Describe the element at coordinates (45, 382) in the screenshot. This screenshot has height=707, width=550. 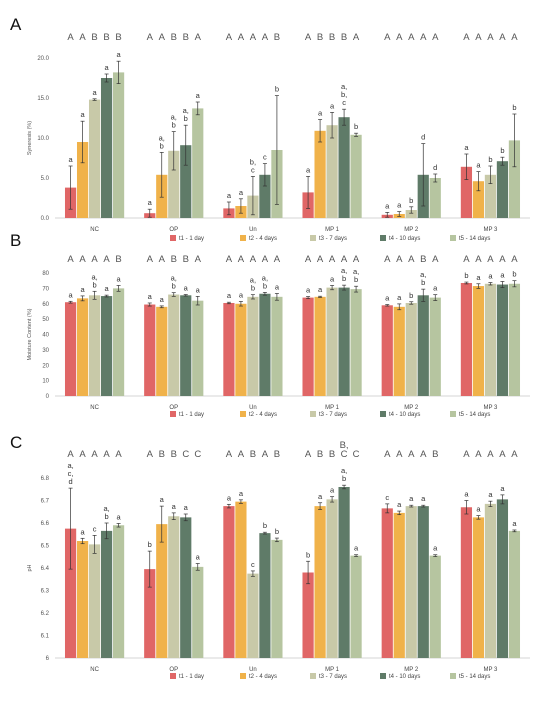
I see `y-tick-label: 10` at that location.